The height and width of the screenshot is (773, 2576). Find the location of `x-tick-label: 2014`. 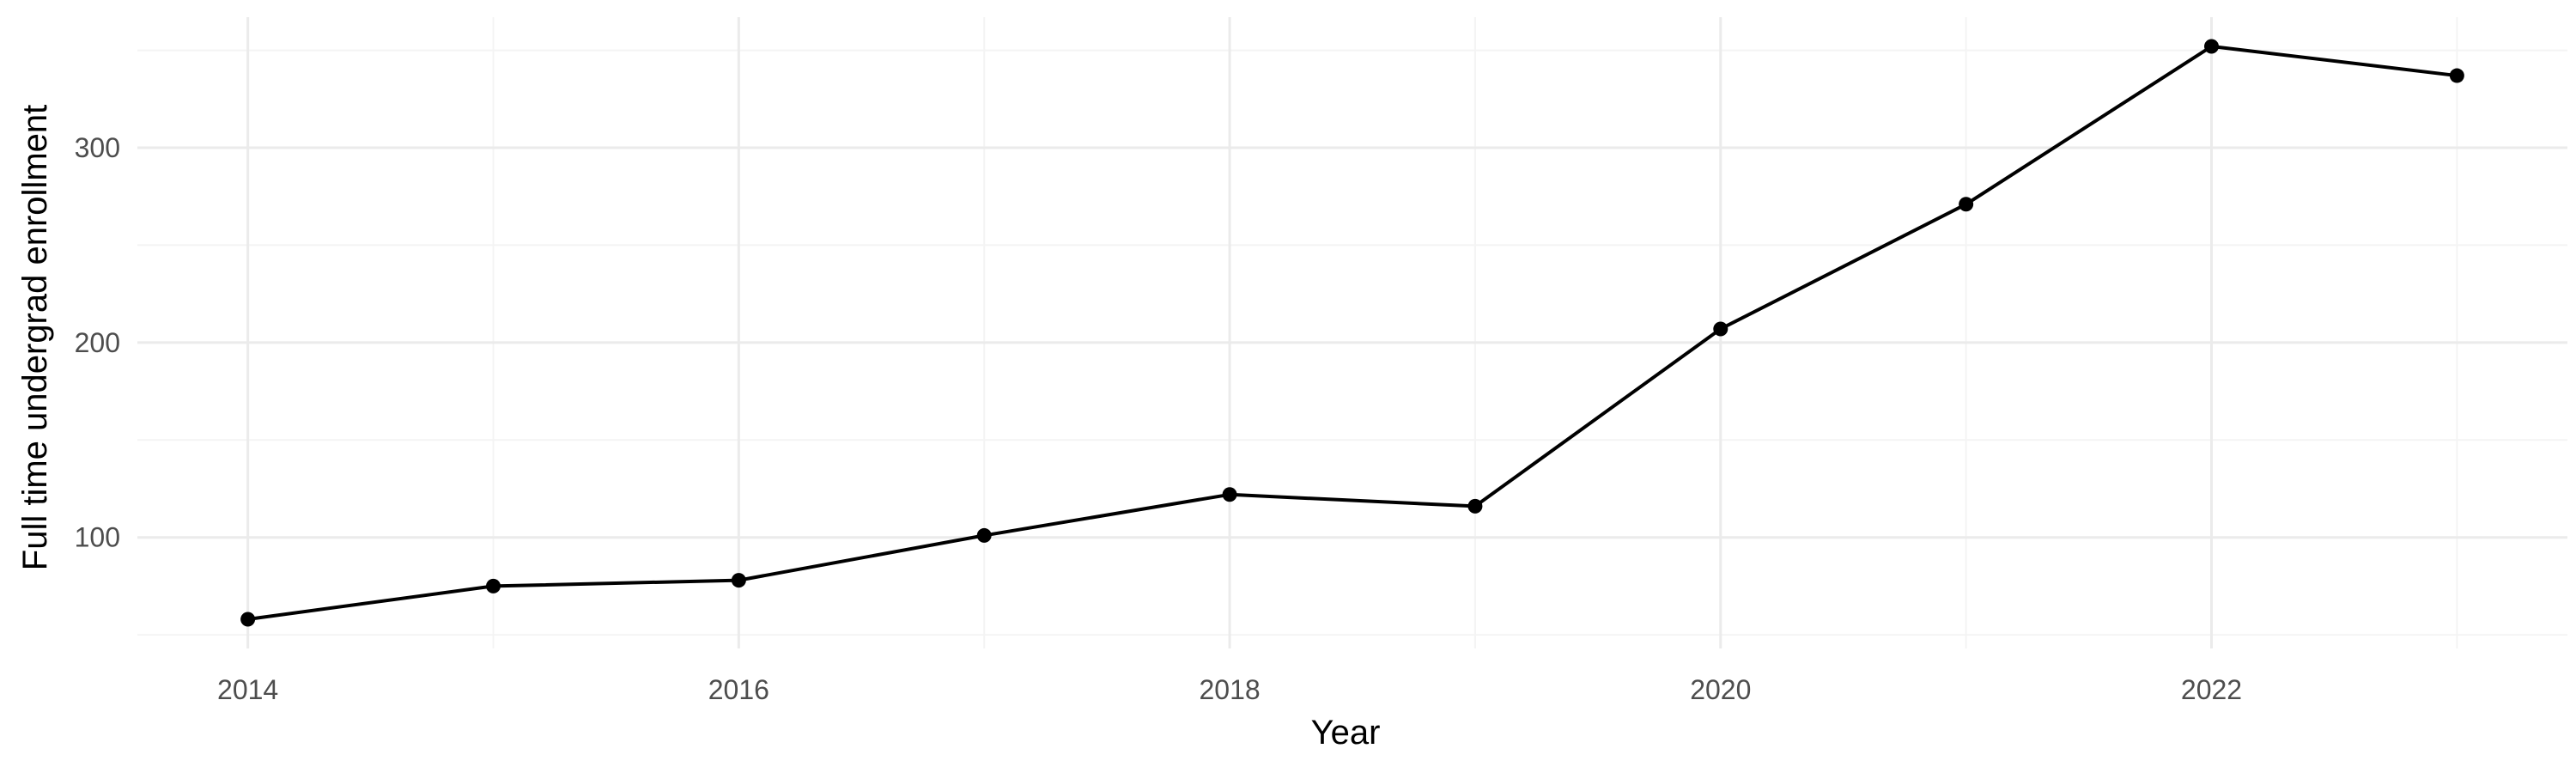

x-tick-label: 2014 is located at coordinates (248, 689).